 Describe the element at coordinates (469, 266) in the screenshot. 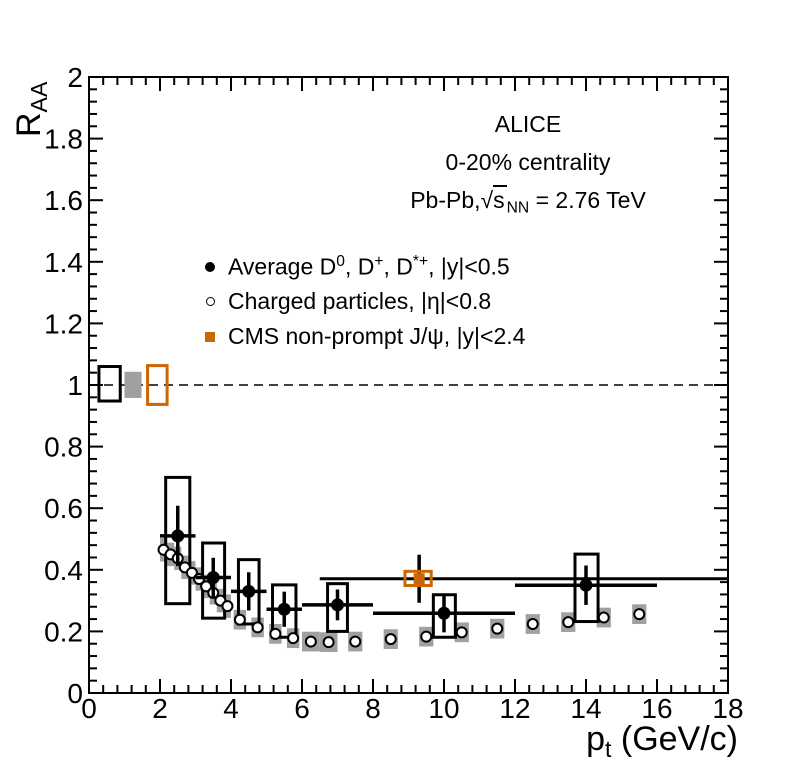

I see `text-segment: , |y|<0.5` at that location.